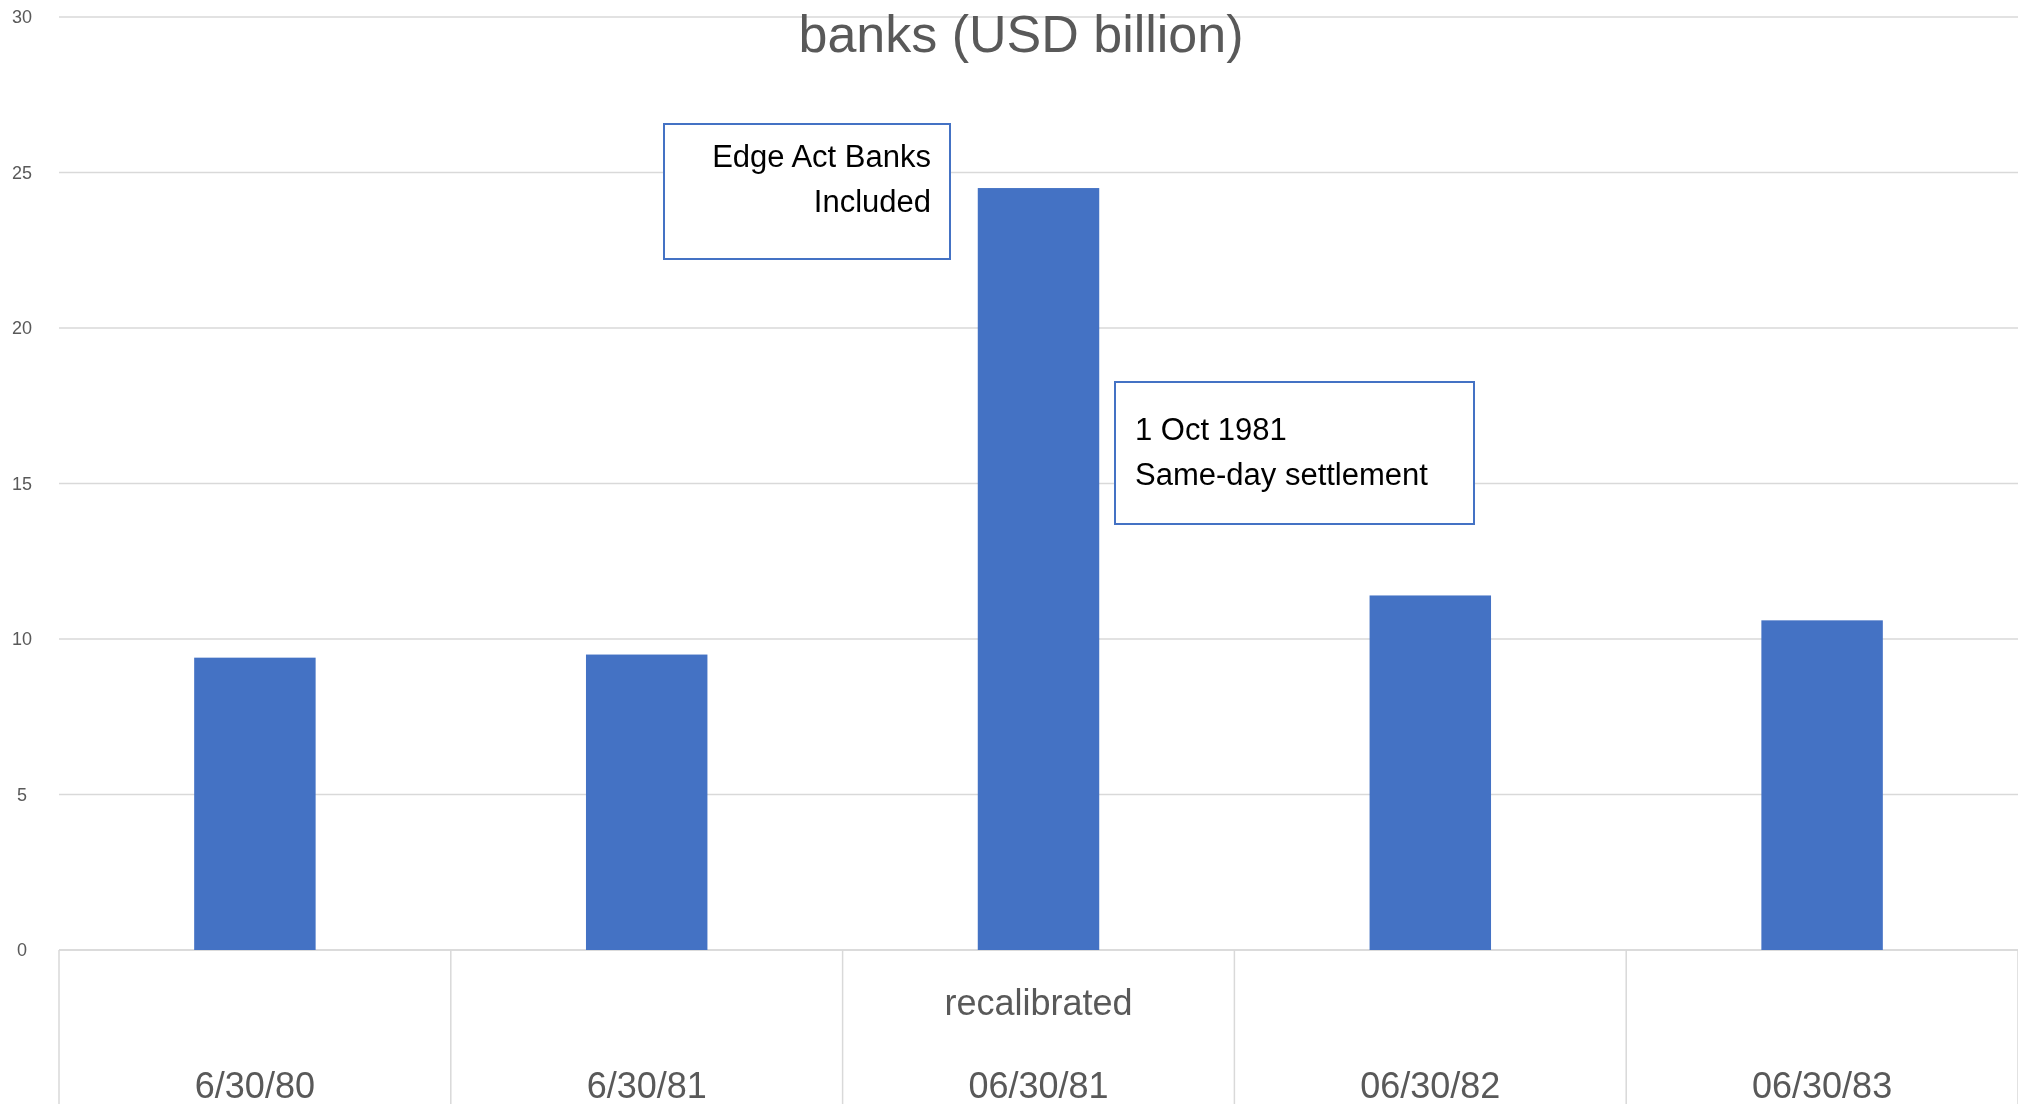 The width and height of the screenshot is (2018, 1104). Describe the element at coordinates (821, 179) in the screenshot. I see `annotation: Edge Act Banks Included` at that location.